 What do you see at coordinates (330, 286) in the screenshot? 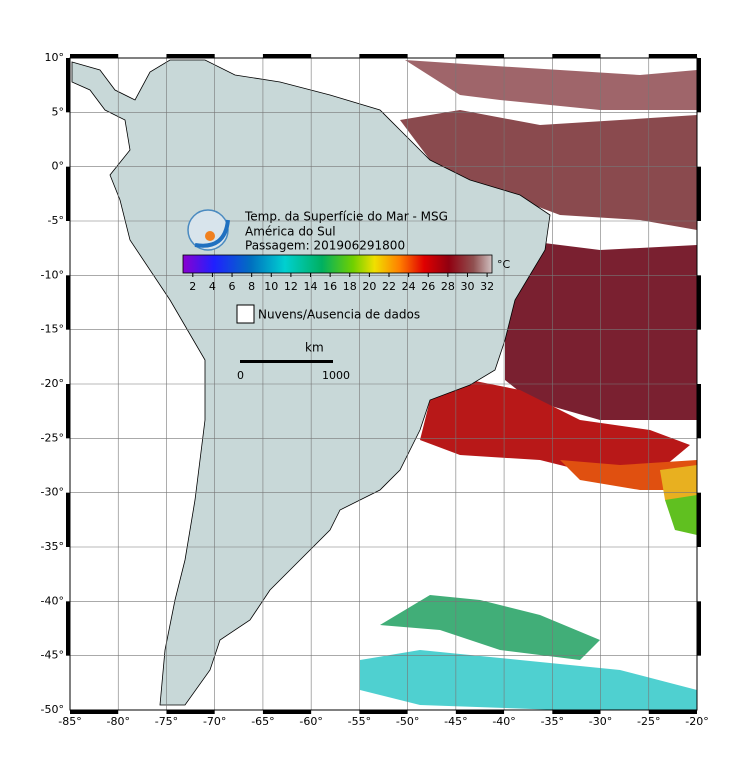
I see `colorbar-tick-label: 16` at bounding box center [330, 286].